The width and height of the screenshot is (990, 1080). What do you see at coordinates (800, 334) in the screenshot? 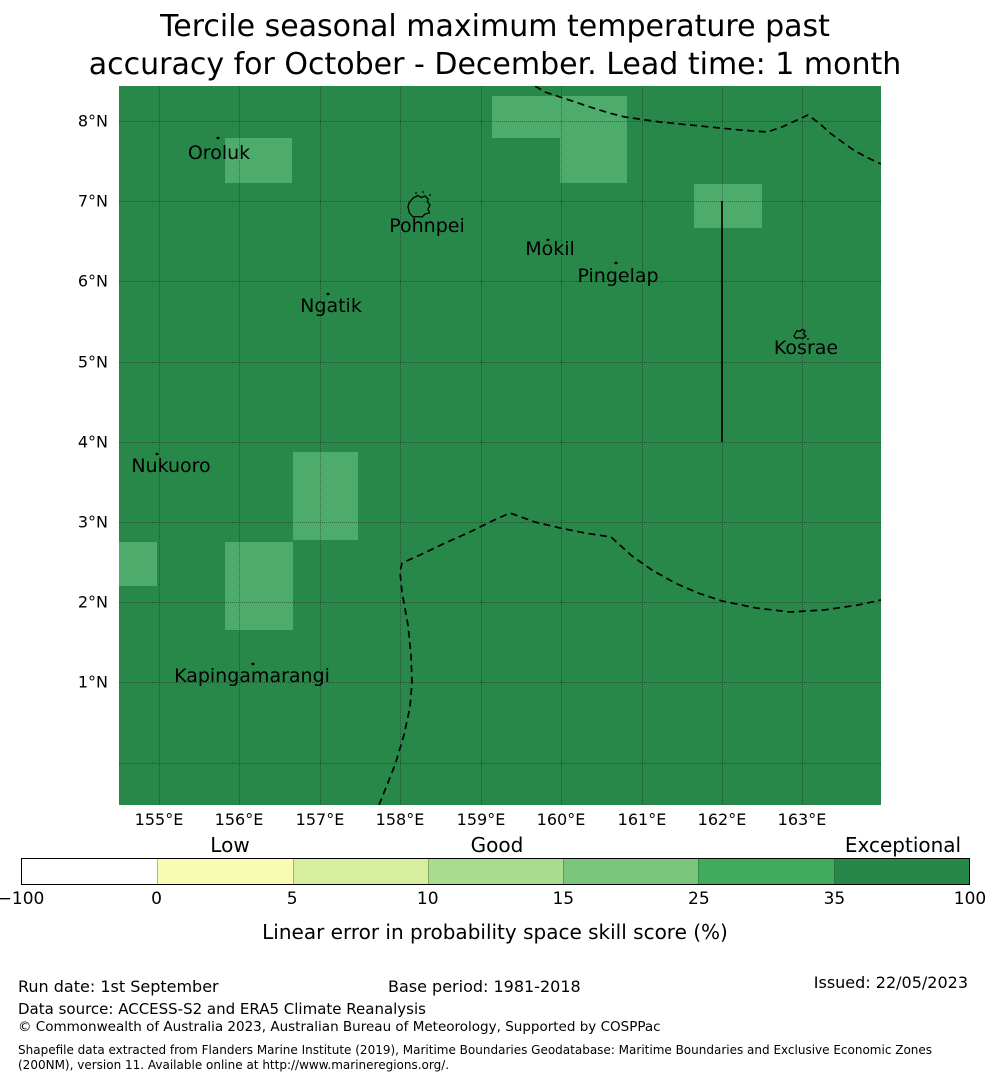
I see `island-outline-kosrae` at bounding box center [800, 334].